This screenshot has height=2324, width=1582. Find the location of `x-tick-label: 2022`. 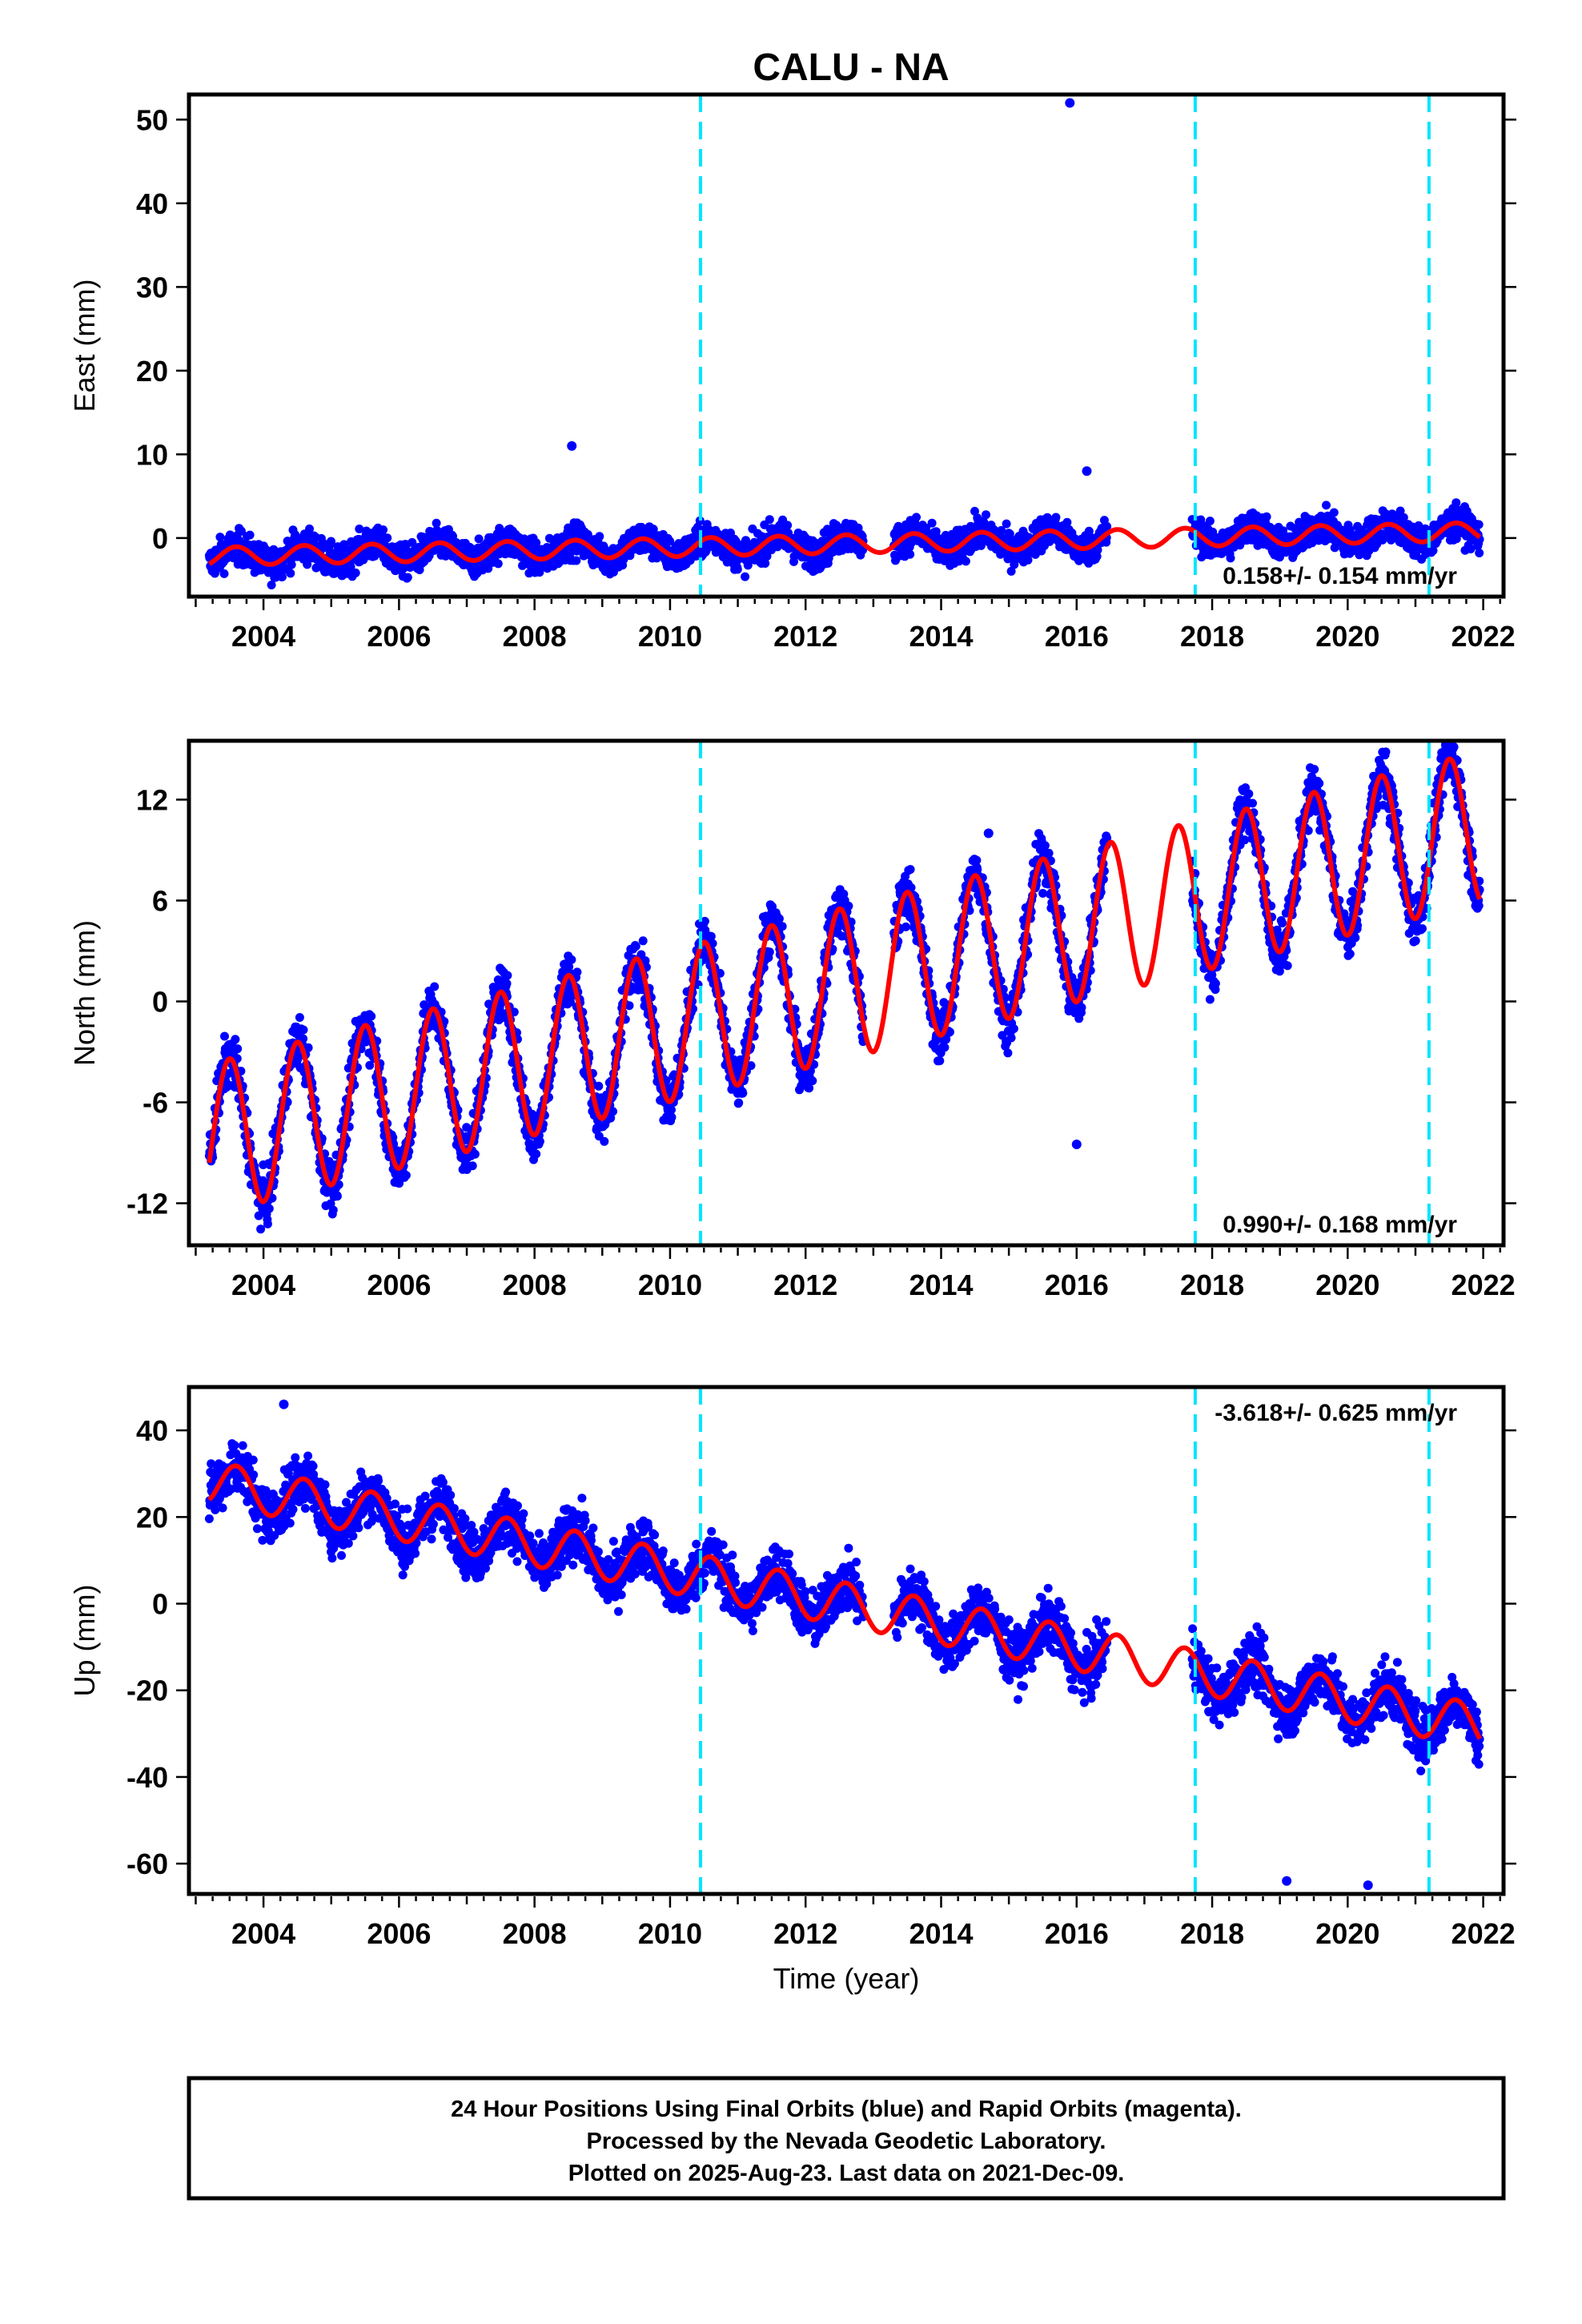

x-tick-label: 2022 is located at coordinates (1484, 636).